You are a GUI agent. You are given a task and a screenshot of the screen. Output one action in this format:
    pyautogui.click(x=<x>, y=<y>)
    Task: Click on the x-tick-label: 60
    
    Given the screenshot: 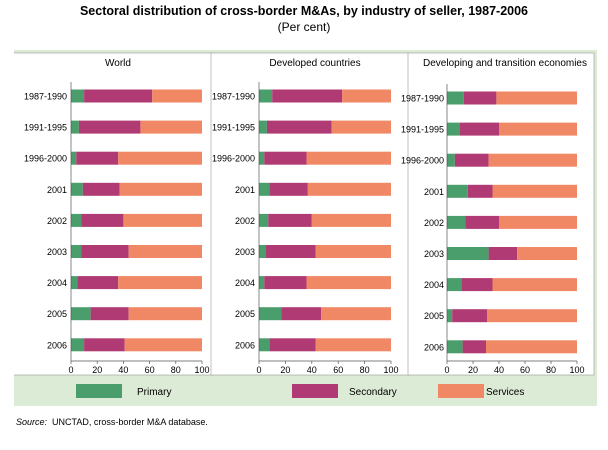 What is the action you would take?
    pyautogui.click(x=338, y=370)
    